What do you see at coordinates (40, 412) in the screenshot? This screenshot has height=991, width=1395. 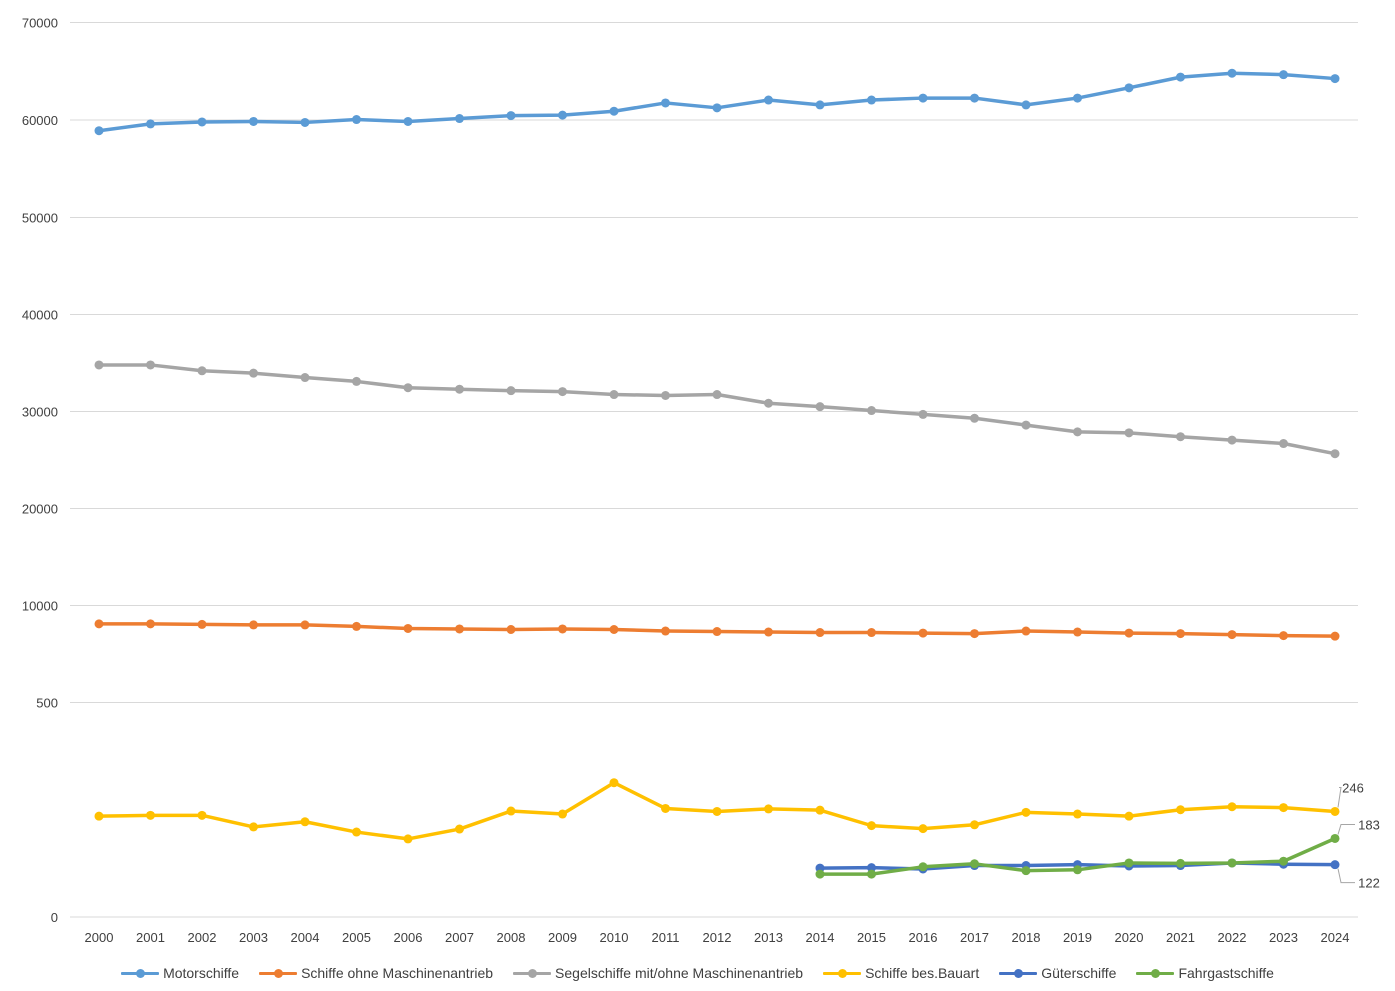 I see `y-tick-label: 30000` at bounding box center [40, 412].